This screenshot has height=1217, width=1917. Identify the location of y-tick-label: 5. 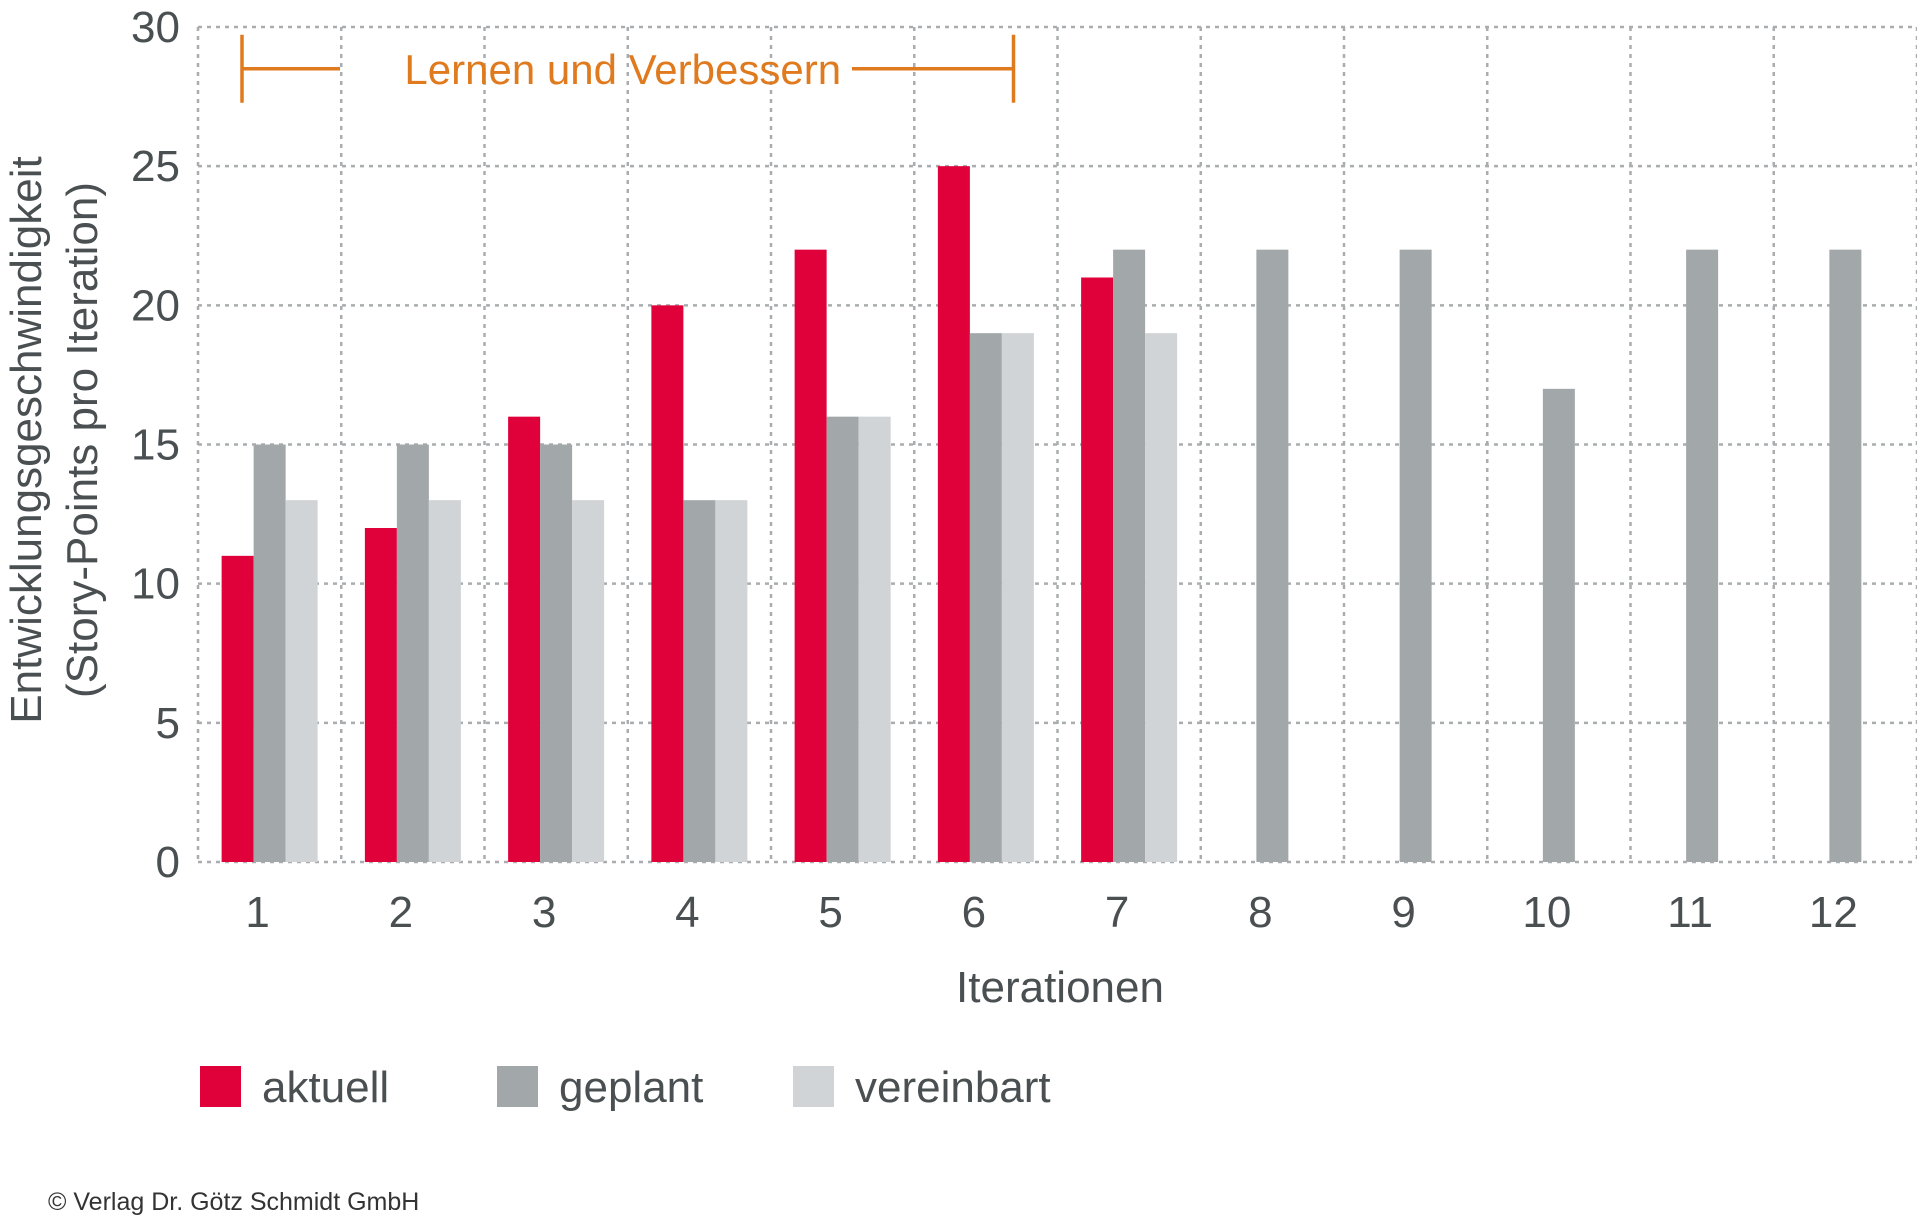
(168, 723).